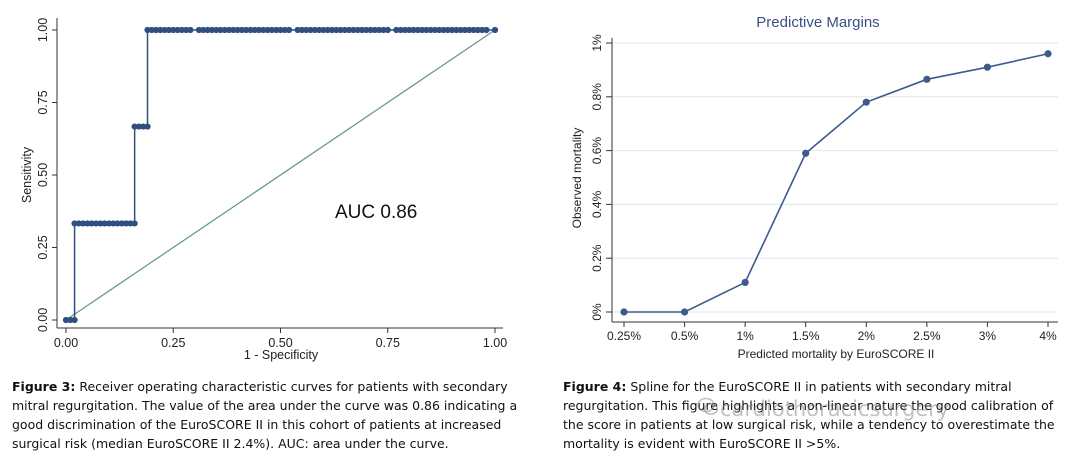  I want to click on roc-x-tick-label: 0.25, so click(173, 343).